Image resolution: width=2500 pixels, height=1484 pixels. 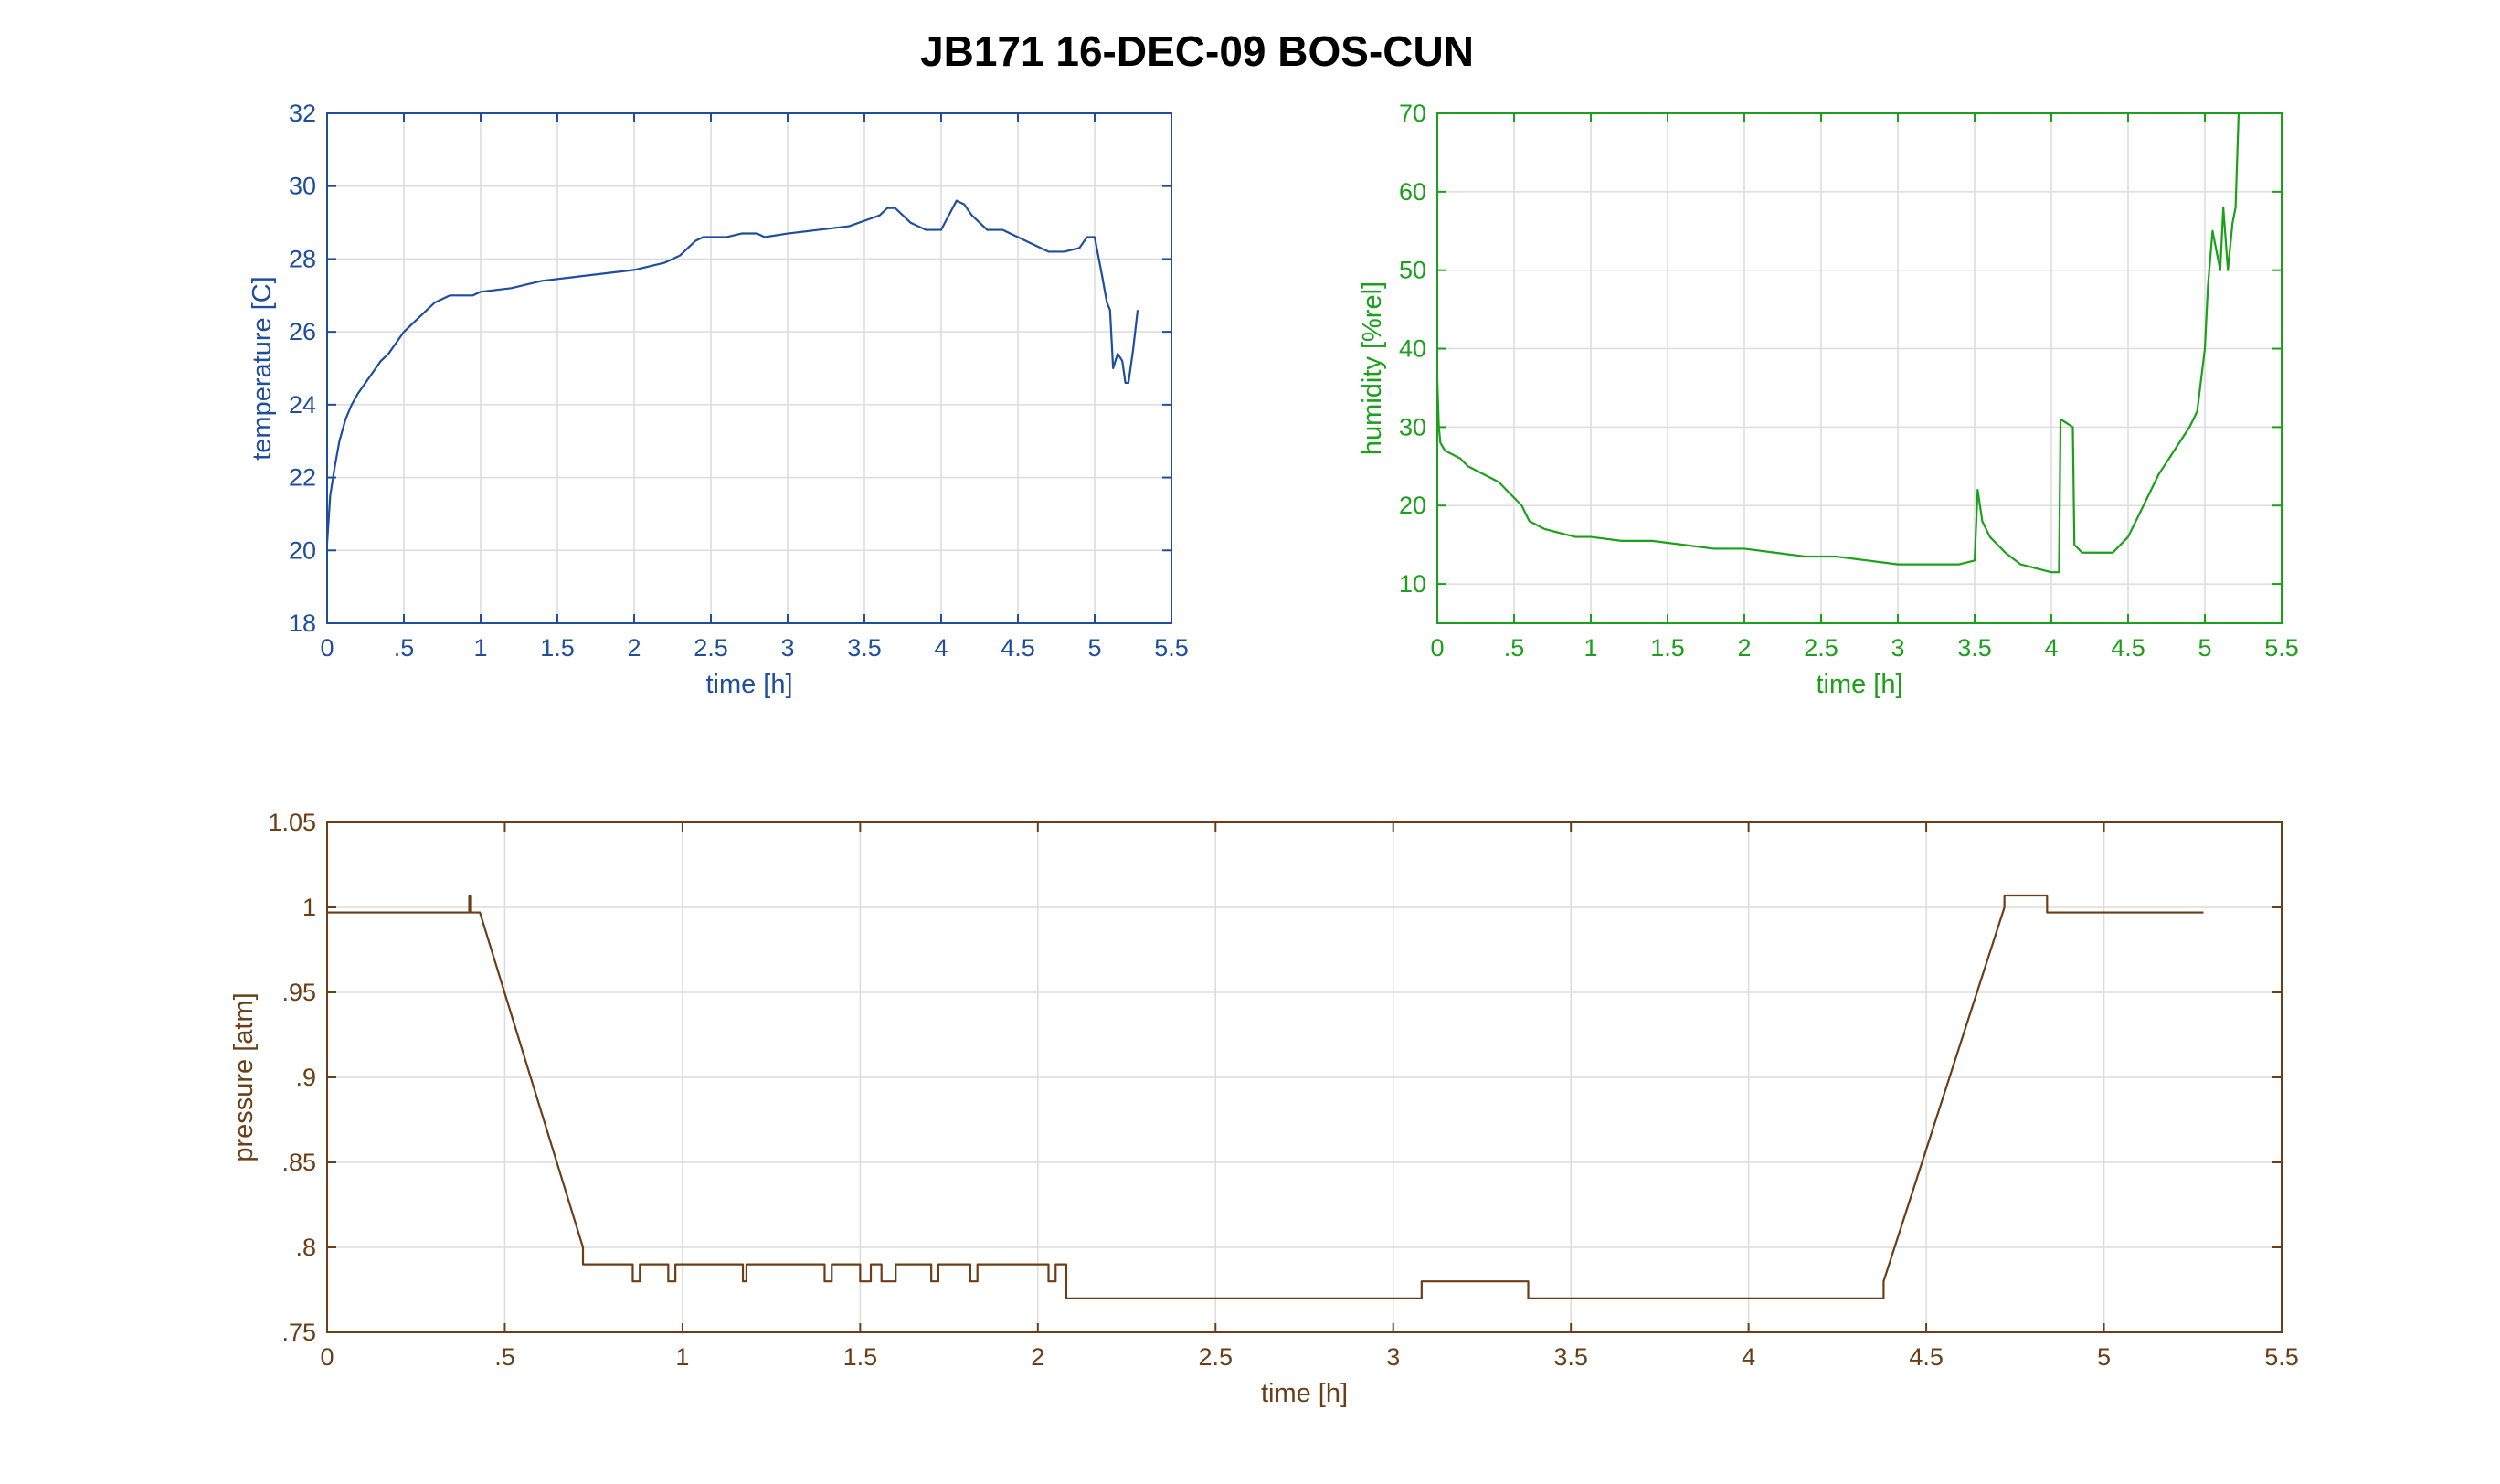 What do you see at coordinates (1413, 349) in the screenshot?
I see `y-tick-label: 40` at bounding box center [1413, 349].